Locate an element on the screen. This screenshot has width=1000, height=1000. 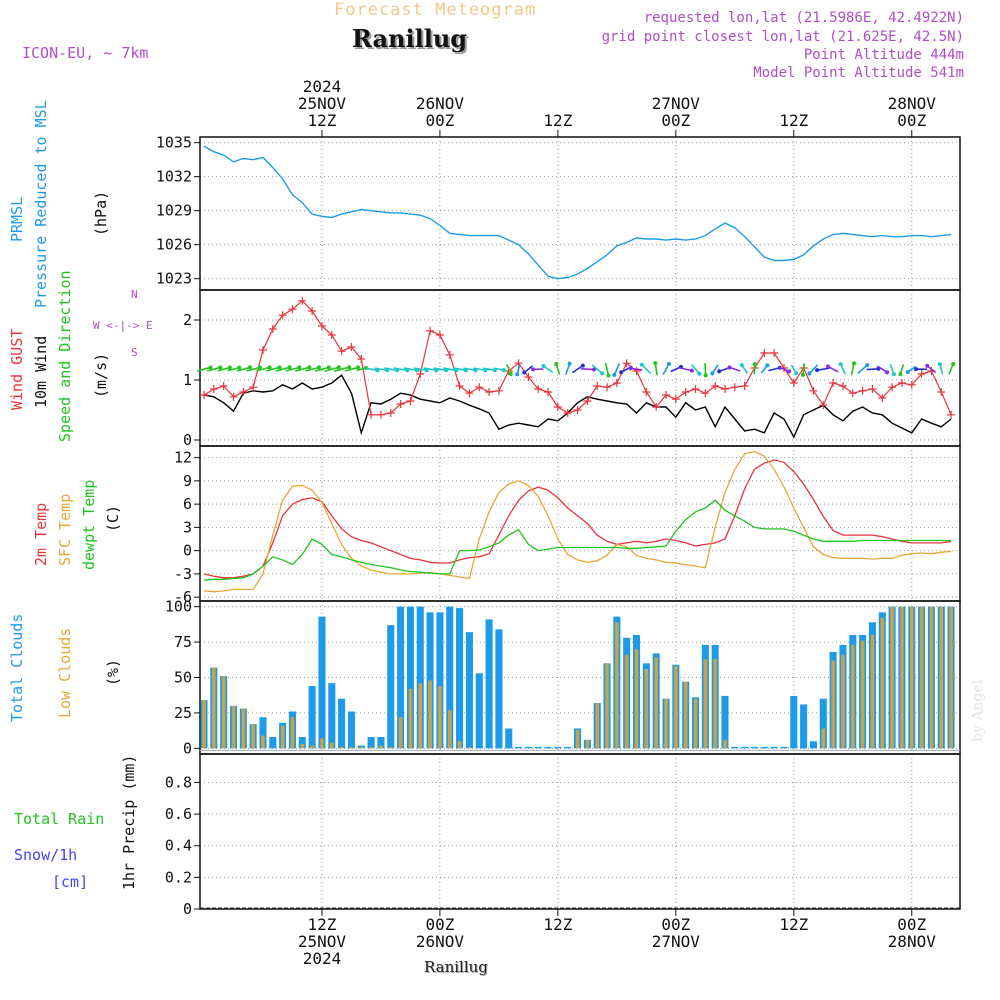
point-altitude: Point Altitude 444m is located at coordinates (883, 55).